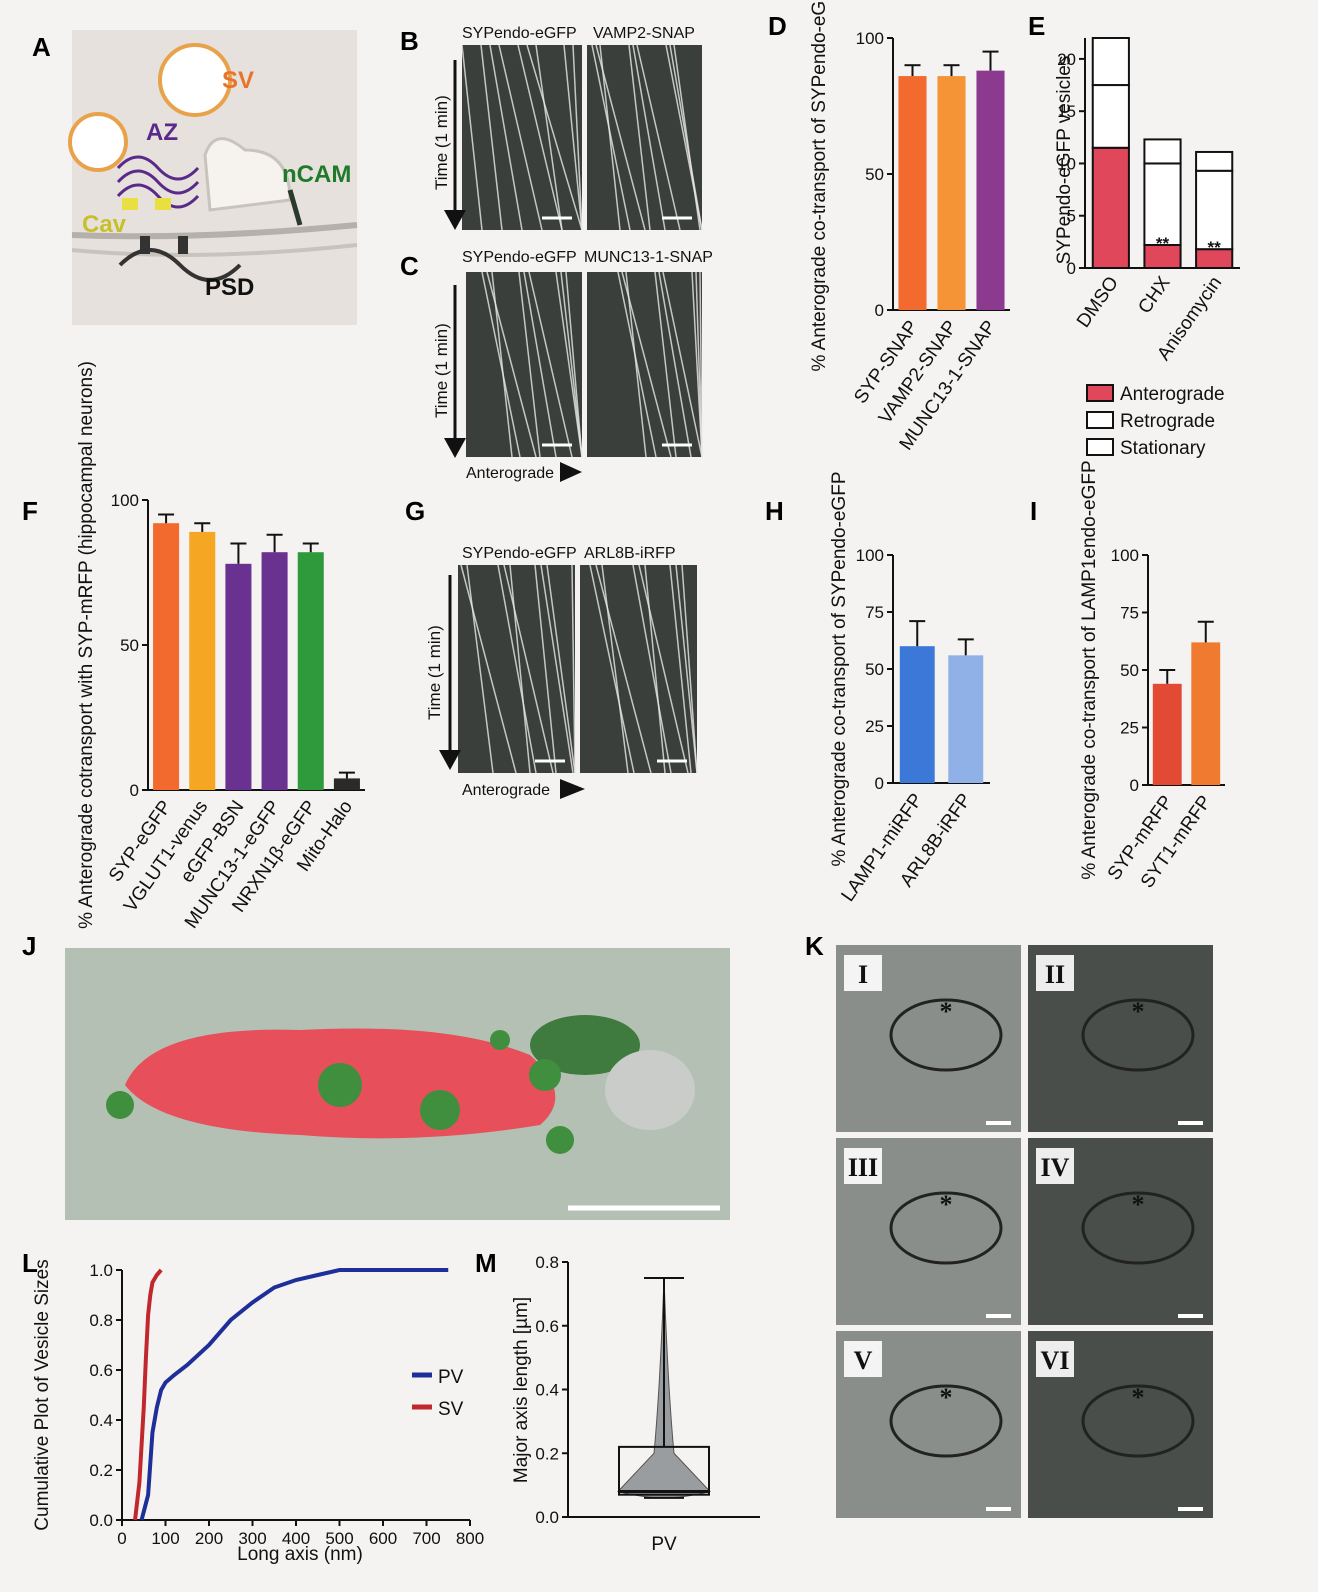 This screenshot has height=1592, width=1318. What do you see at coordinates (30, 1263) in the screenshot?
I see `panel-l-label: L` at bounding box center [30, 1263].